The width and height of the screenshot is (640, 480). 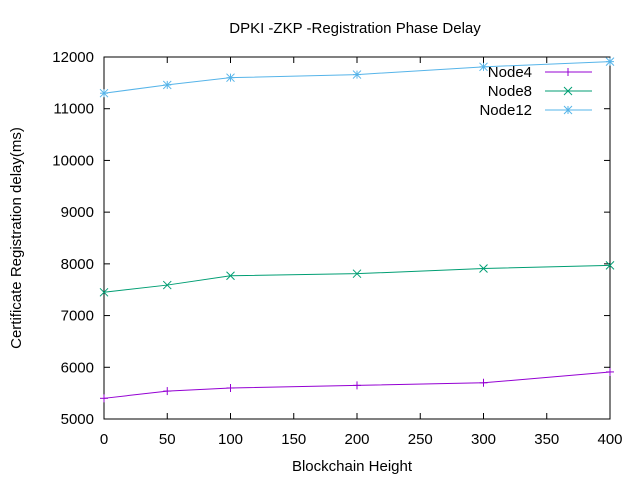 What do you see at coordinates (73, 57) in the screenshot?
I see `y-tick-label: 12000` at bounding box center [73, 57].